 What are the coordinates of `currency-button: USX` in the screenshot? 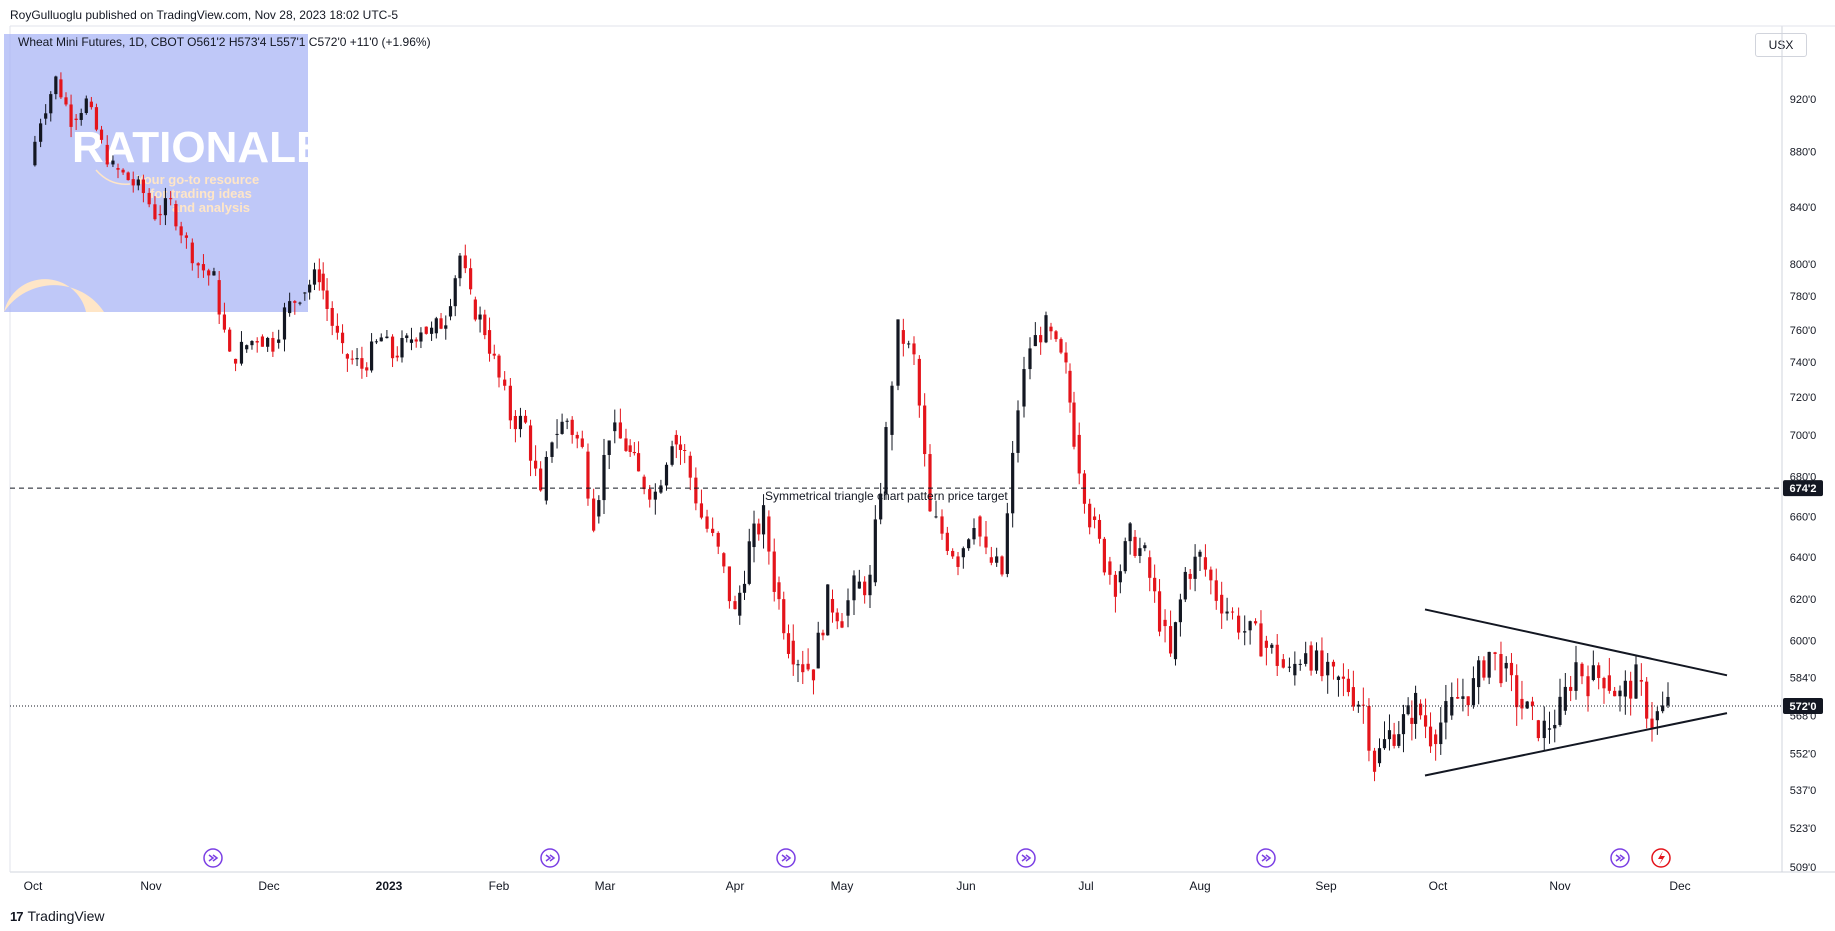 It's located at (1781, 45).